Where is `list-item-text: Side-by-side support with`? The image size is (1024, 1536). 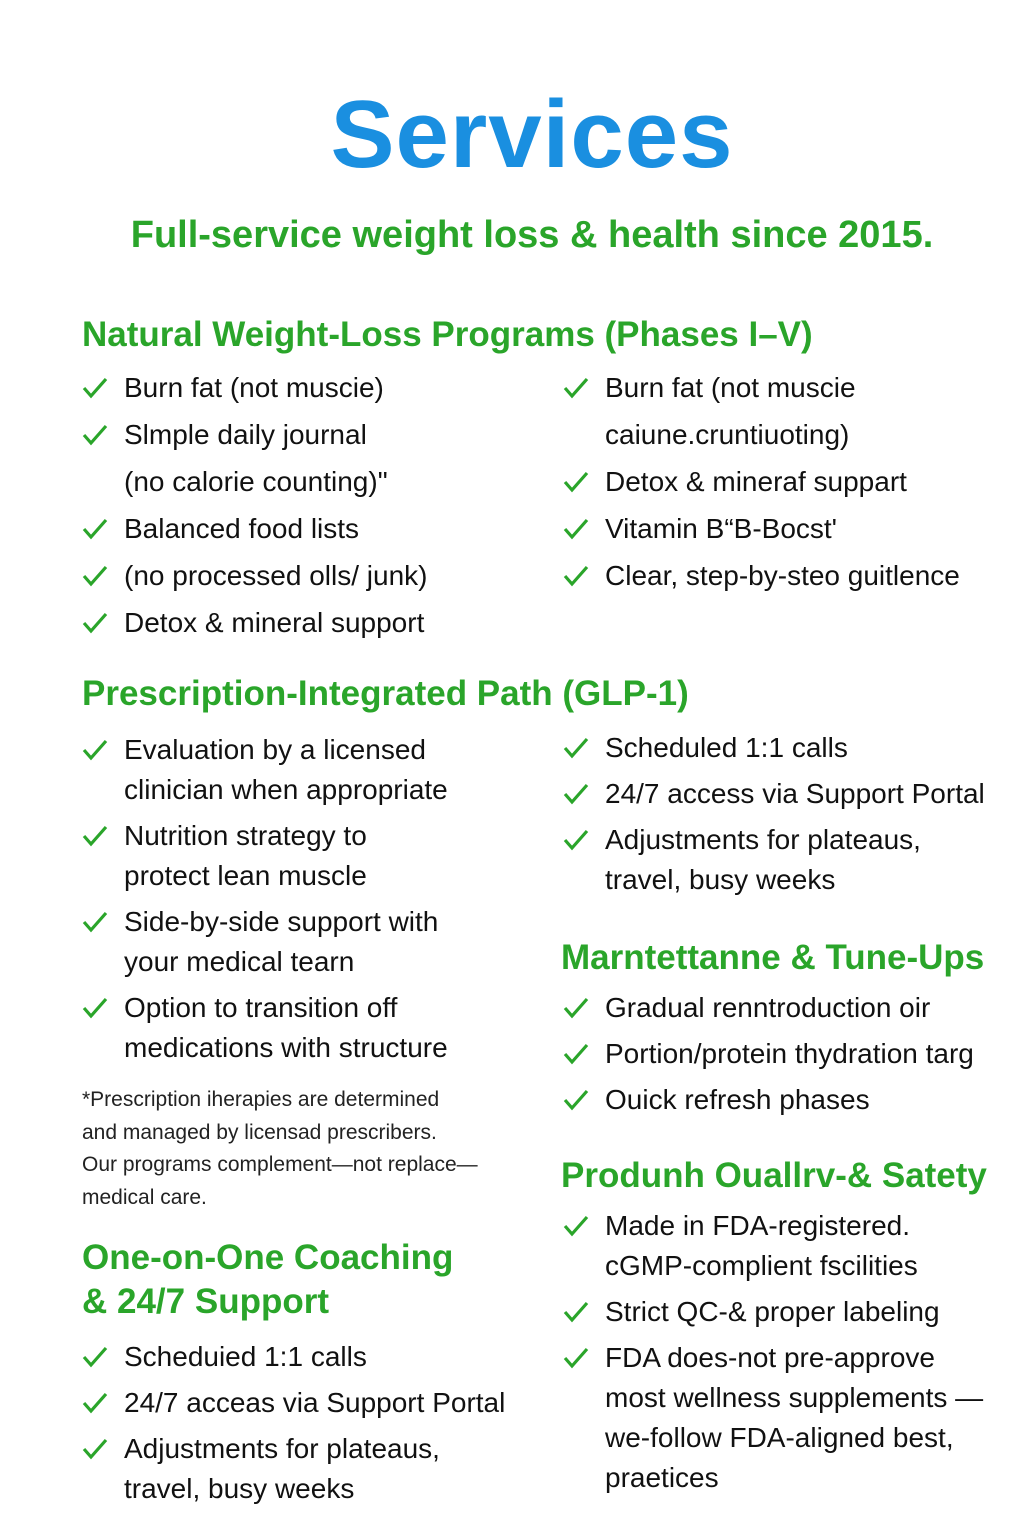 list-item-text: Side-by-side support with is located at coordinates (281, 921).